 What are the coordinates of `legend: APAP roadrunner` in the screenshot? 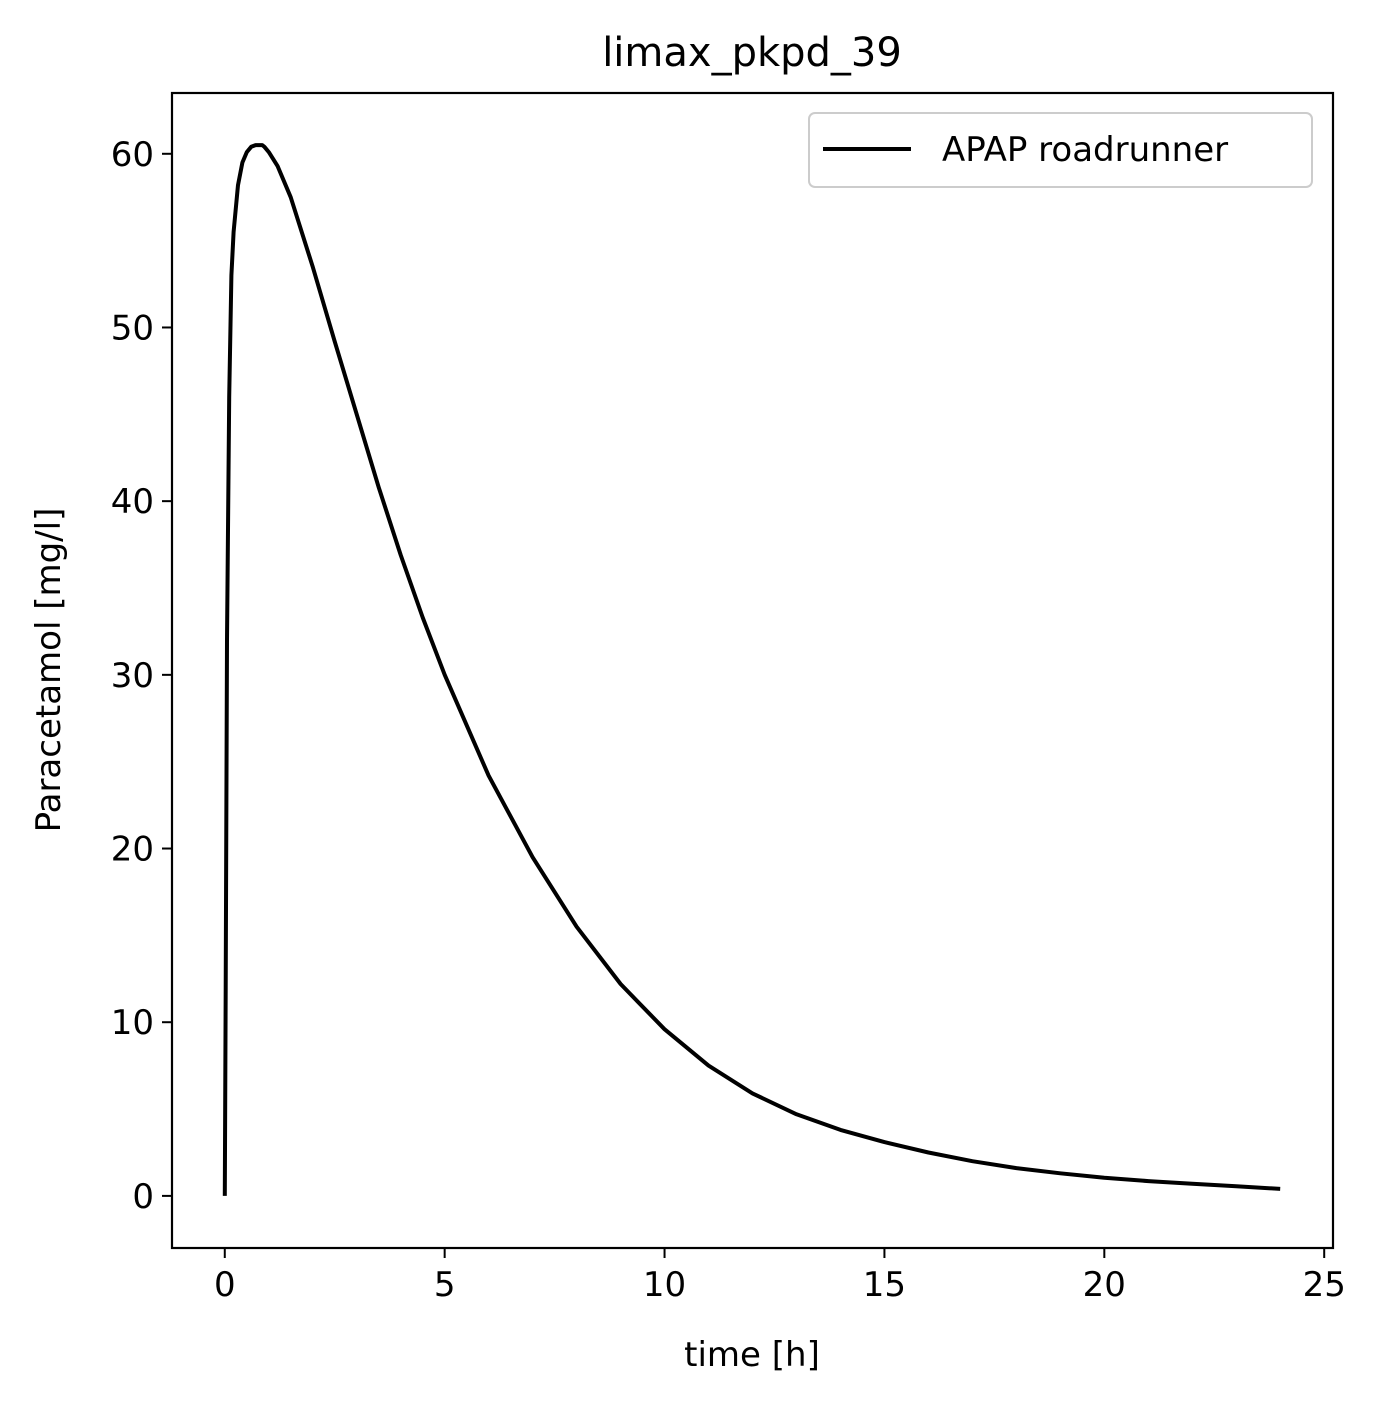 It's located at (1060, 150).